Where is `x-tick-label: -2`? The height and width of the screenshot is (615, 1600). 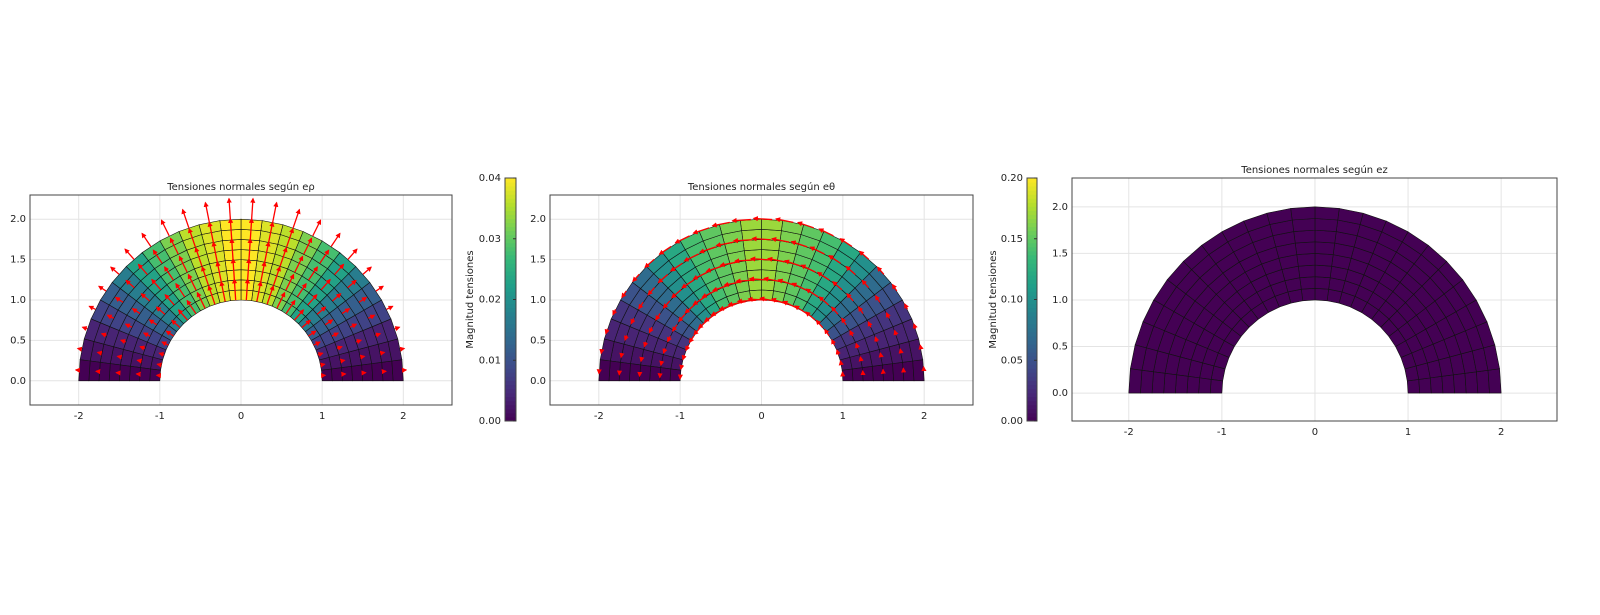 x-tick-label: -2 is located at coordinates (79, 416).